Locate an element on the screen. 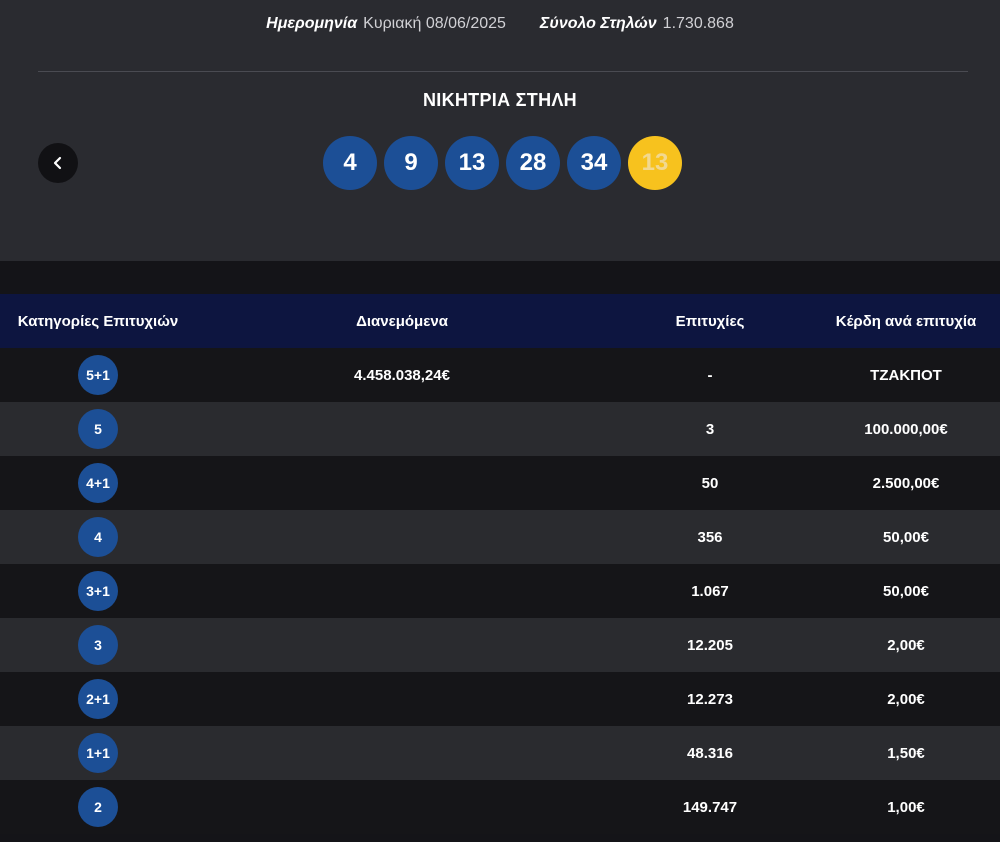 The image size is (1000, 842). prize-cell: ΤΖΑΚΠΟΤ is located at coordinates (906, 375).